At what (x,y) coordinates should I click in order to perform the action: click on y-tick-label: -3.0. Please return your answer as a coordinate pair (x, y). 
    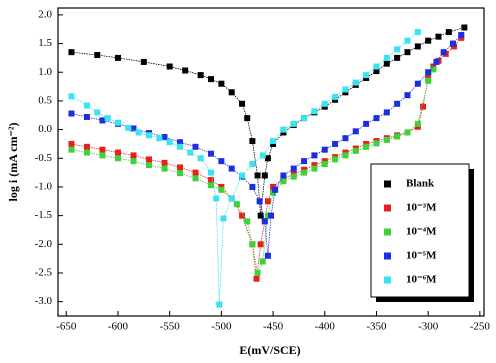
    Looking at the image, I should click on (44, 301).